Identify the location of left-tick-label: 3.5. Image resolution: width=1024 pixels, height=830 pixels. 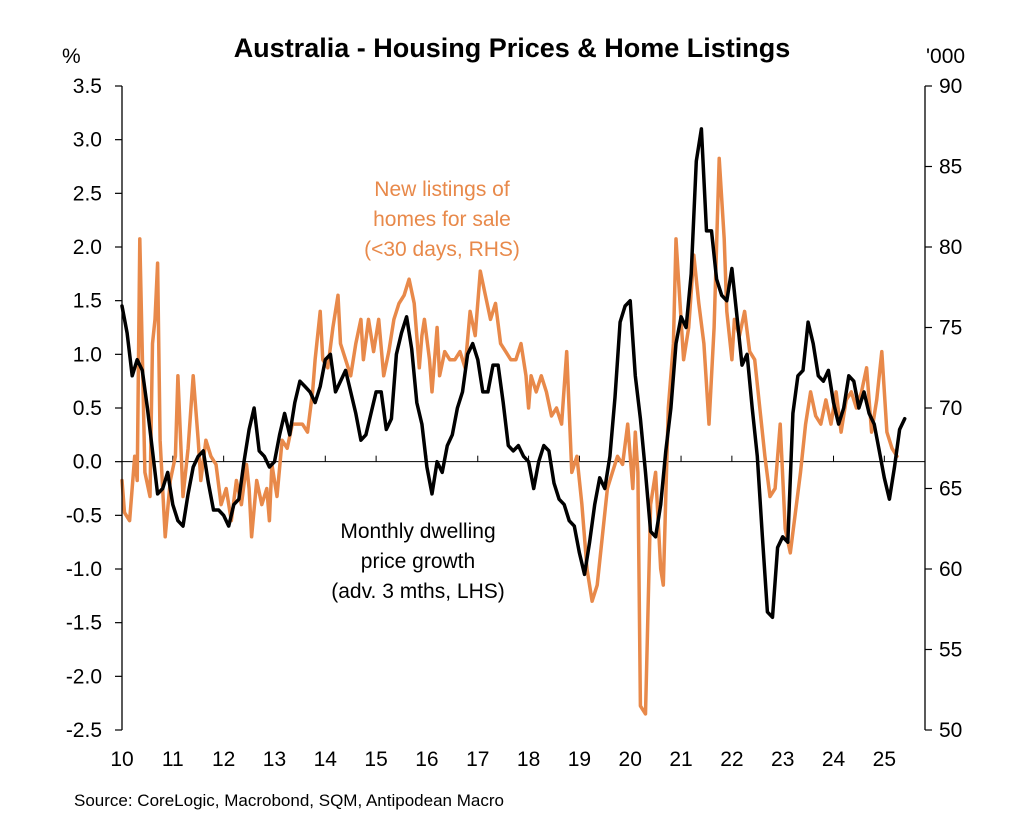
(87, 86).